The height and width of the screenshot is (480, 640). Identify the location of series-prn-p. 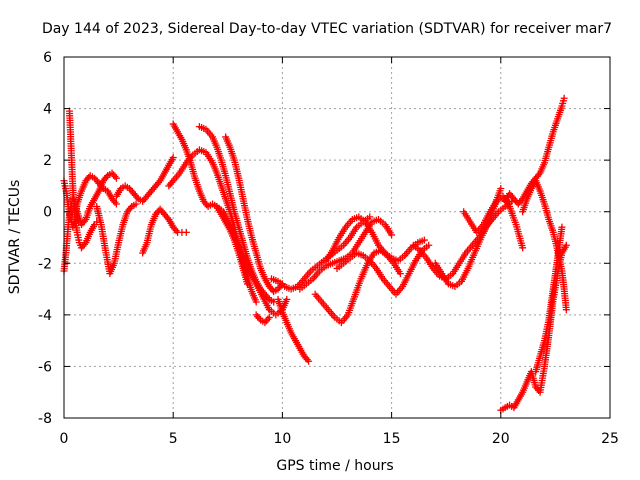
(357, 286).